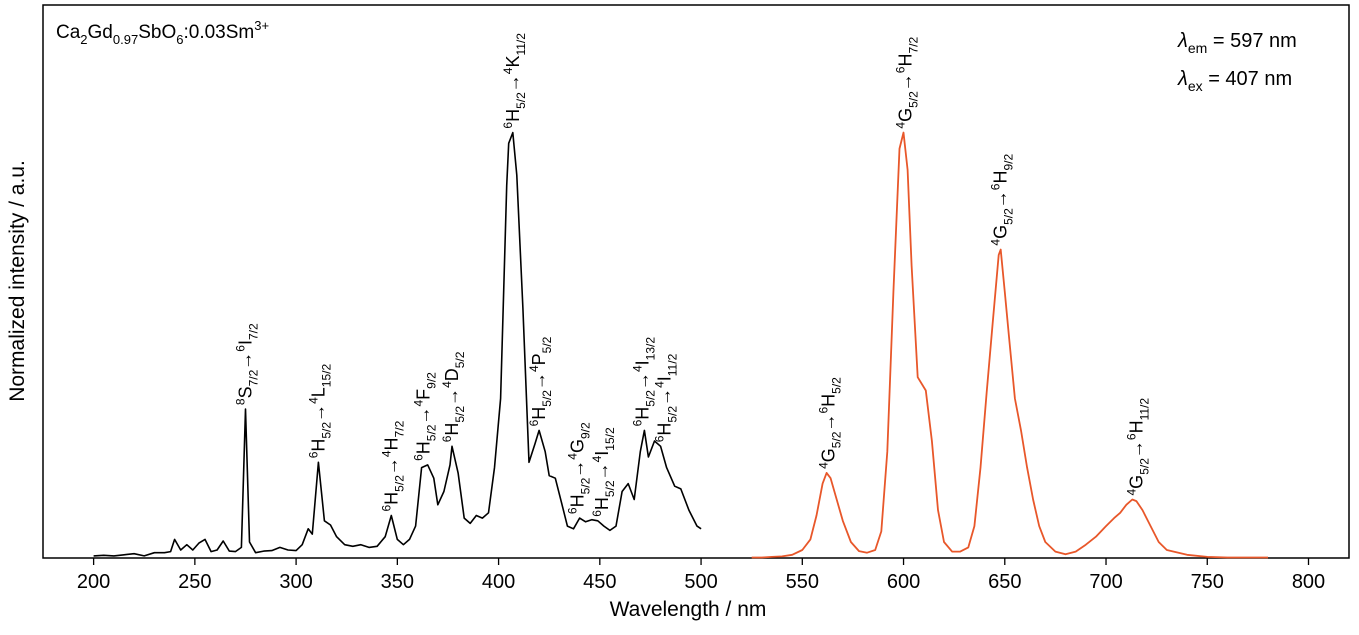 This screenshot has width=1359, height=635. Describe the element at coordinates (247, 364) in the screenshot. I see `peak-label: 8S7/2→6I7/2` at that location.